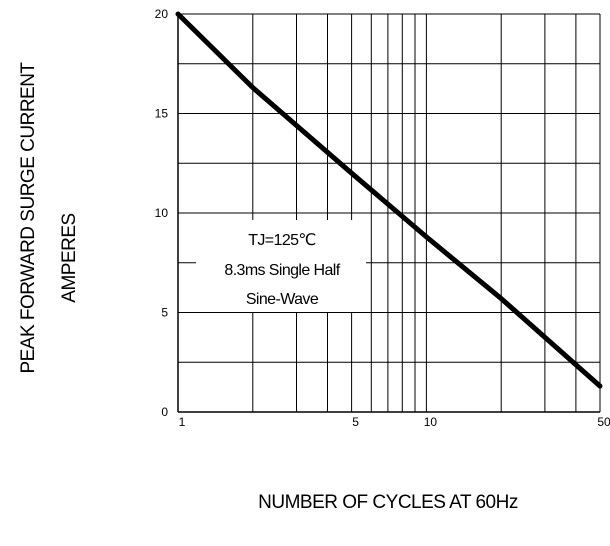 The width and height of the screenshot is (610, 546). I want to click on x-tick-label-5: 5, so click(355, 422).